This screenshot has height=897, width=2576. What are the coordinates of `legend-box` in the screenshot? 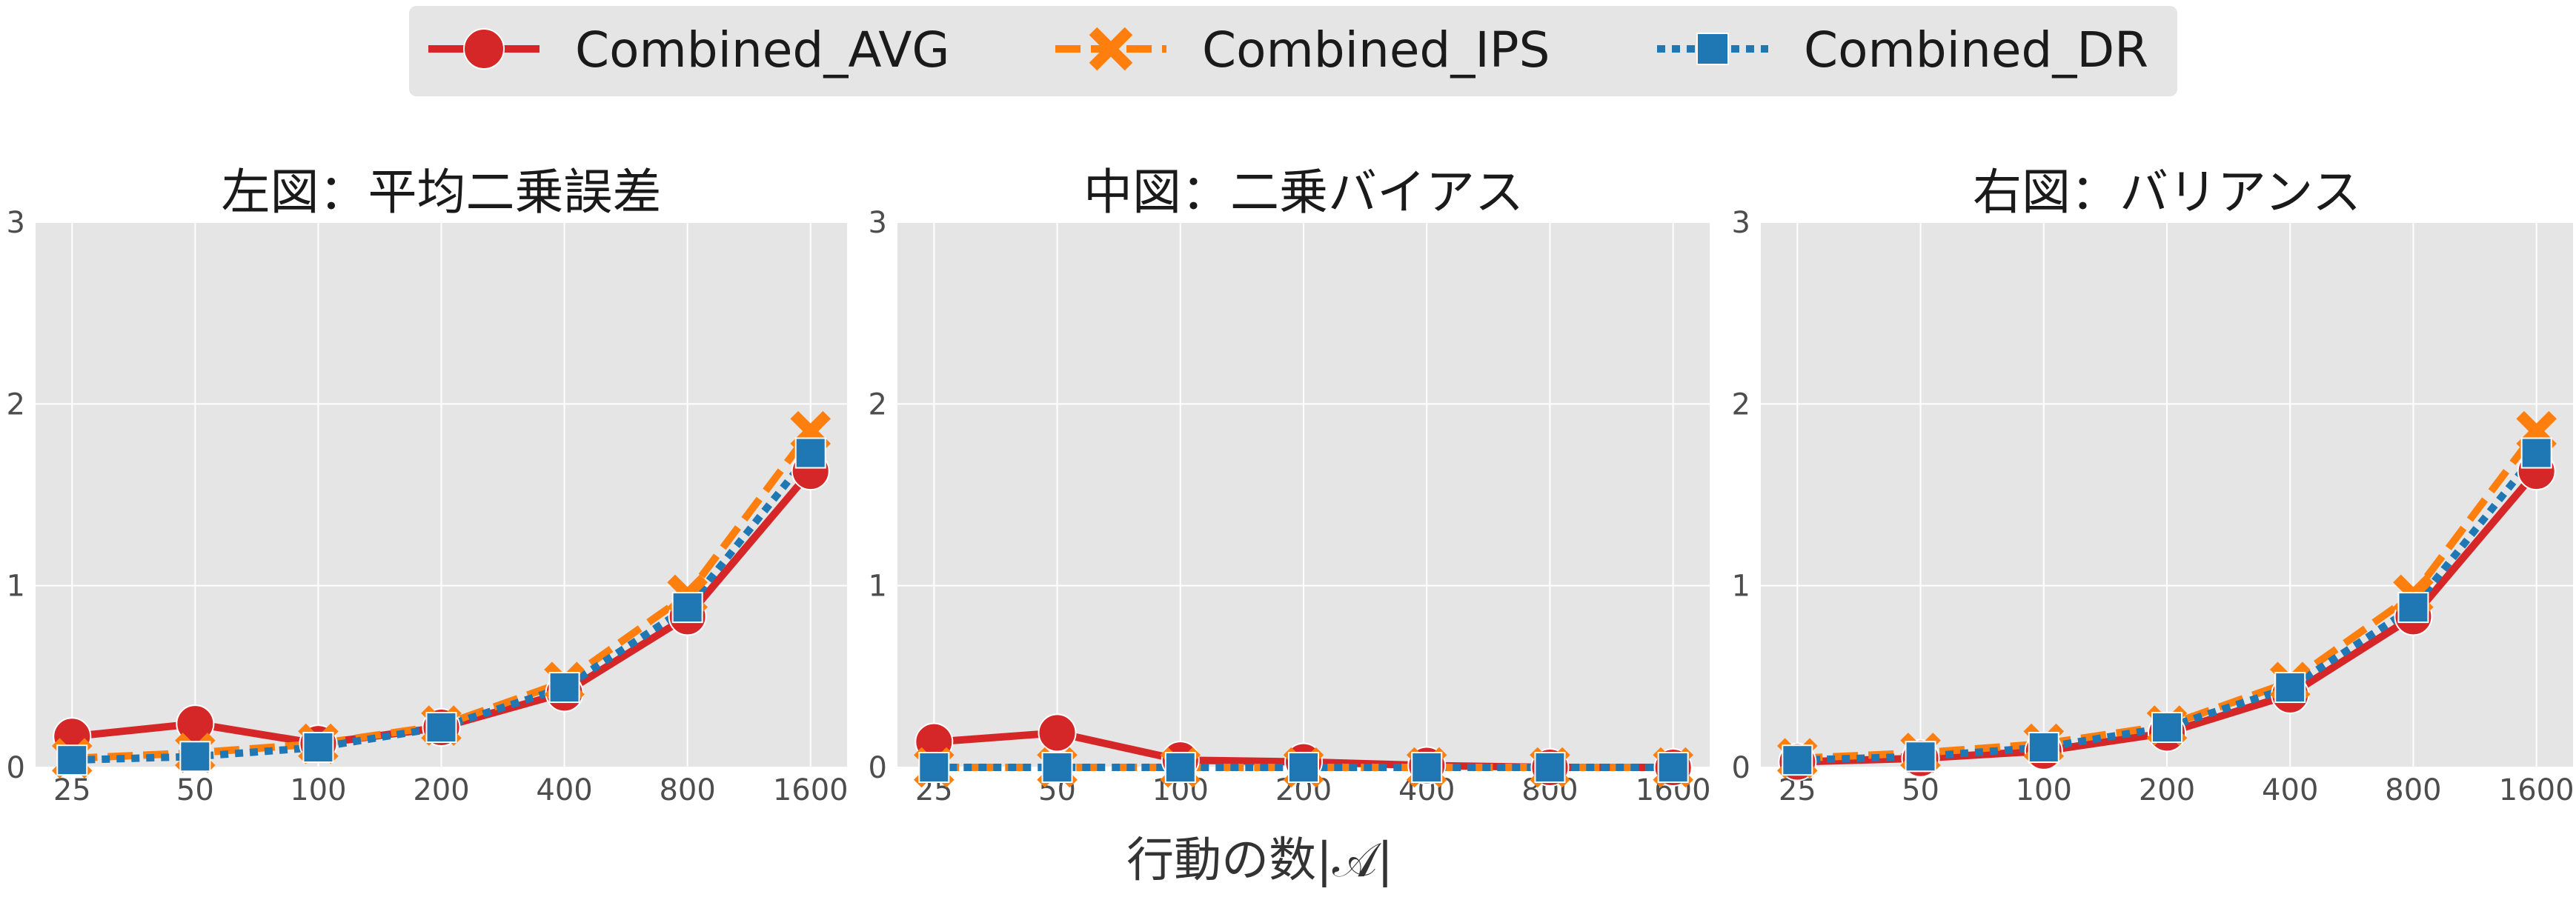 It's located at (1293, 51).